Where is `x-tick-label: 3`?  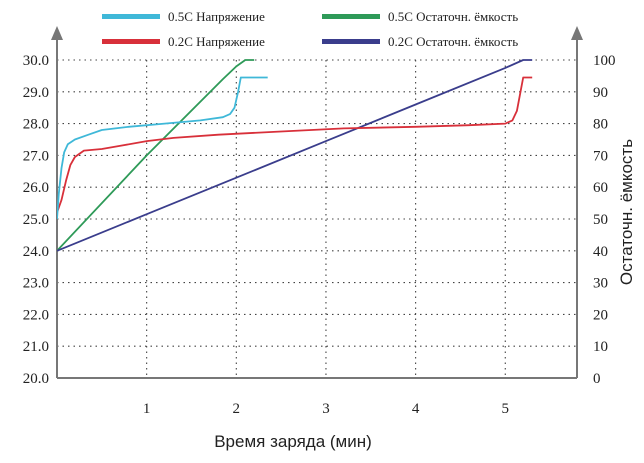 x-tick-label: 3 is located at coordinates (326, 409).